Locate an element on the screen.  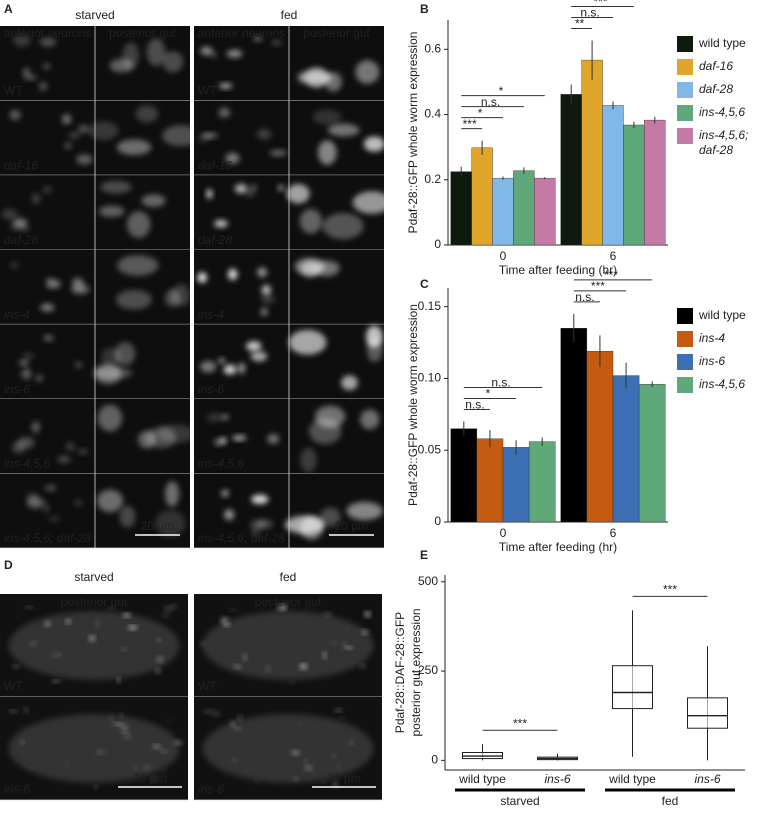
region-label: anterior neurons is located at coordinates (47, 33).